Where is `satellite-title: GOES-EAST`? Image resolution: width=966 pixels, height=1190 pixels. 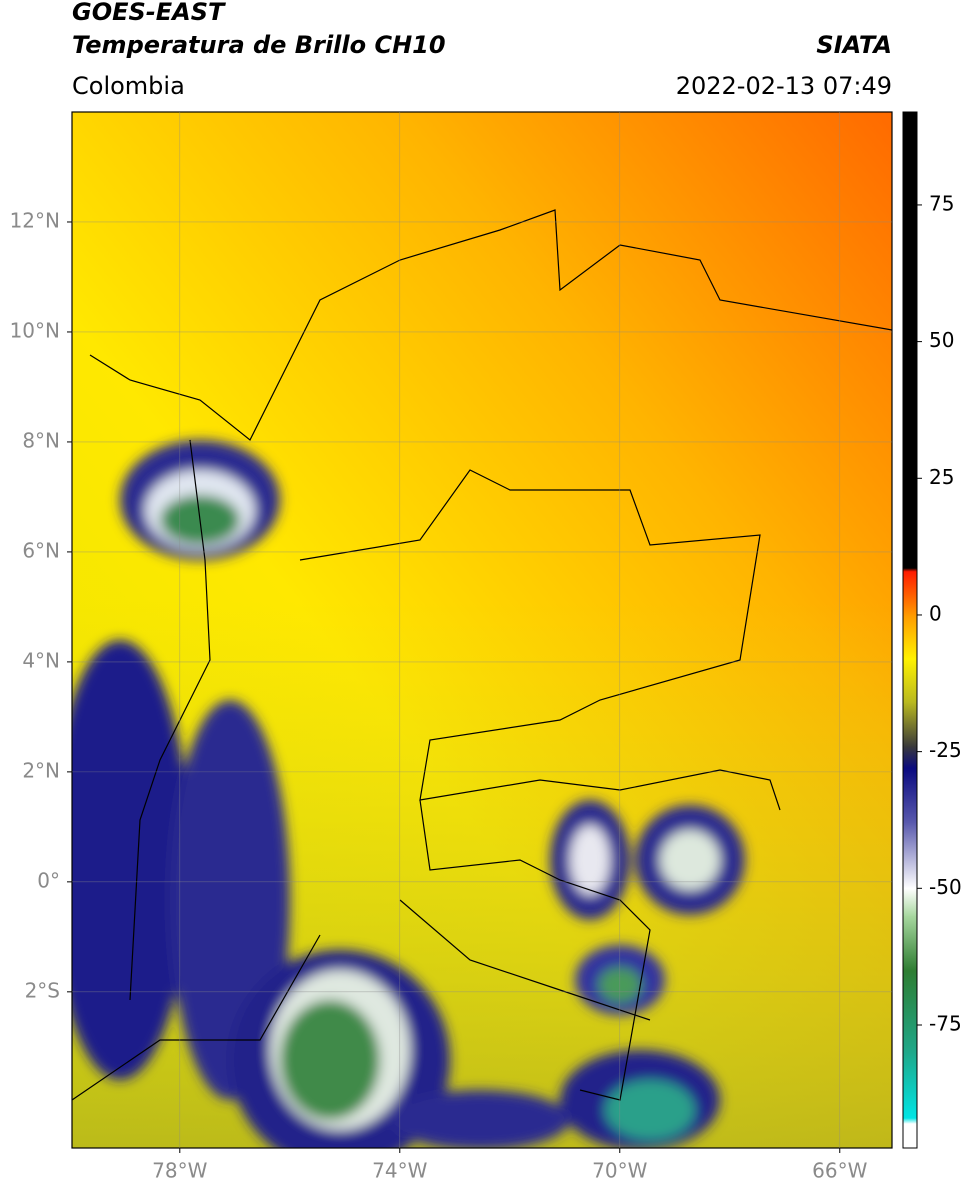 satellite-title: GOES-EAST is located at coordinates (149, 13).